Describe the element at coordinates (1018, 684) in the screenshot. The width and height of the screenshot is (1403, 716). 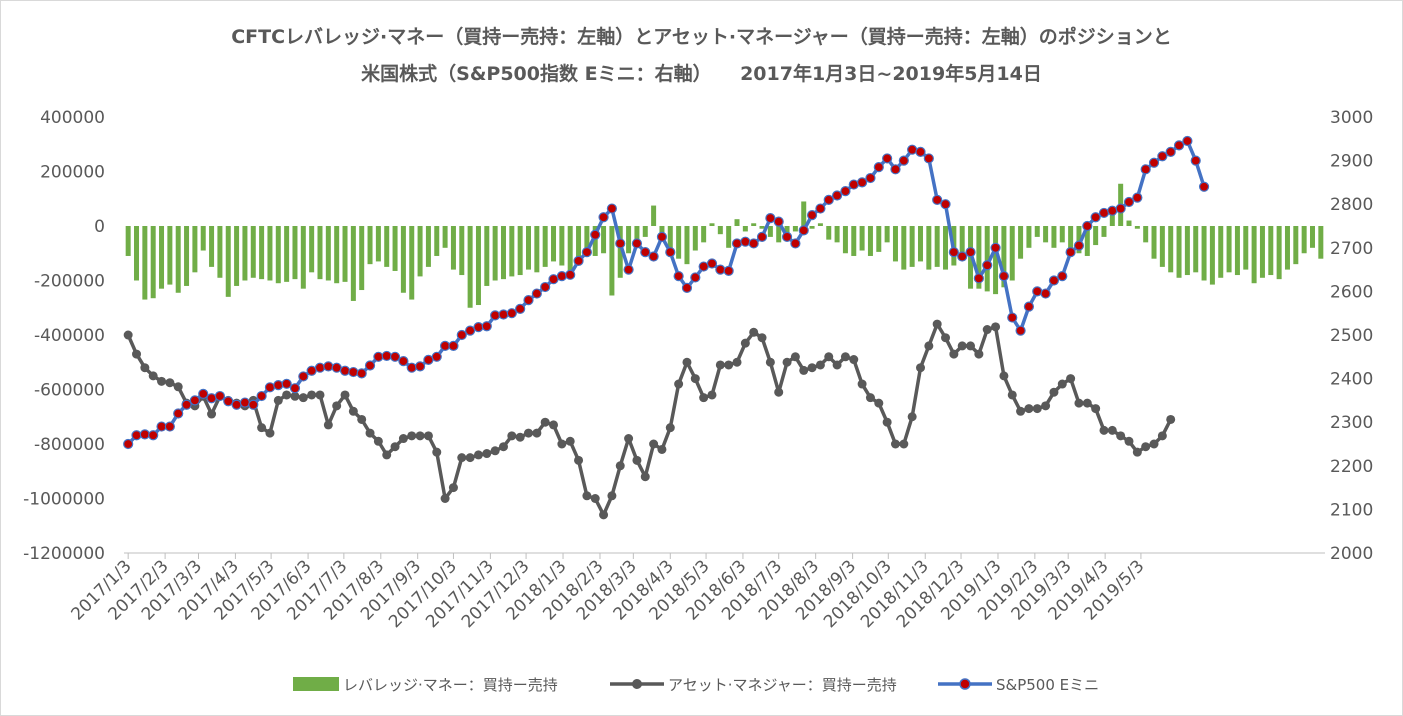
I see `legend-item-spx: S&P500 Eミニ` at that location.